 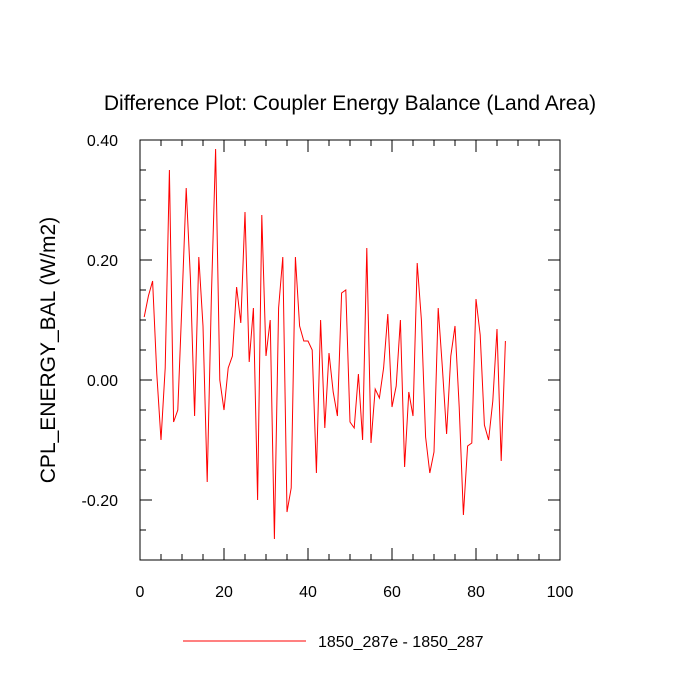 I want to click on y-axis-label: CPL_ENERGY_BAL (W/m2), so click(x=48, y=350).